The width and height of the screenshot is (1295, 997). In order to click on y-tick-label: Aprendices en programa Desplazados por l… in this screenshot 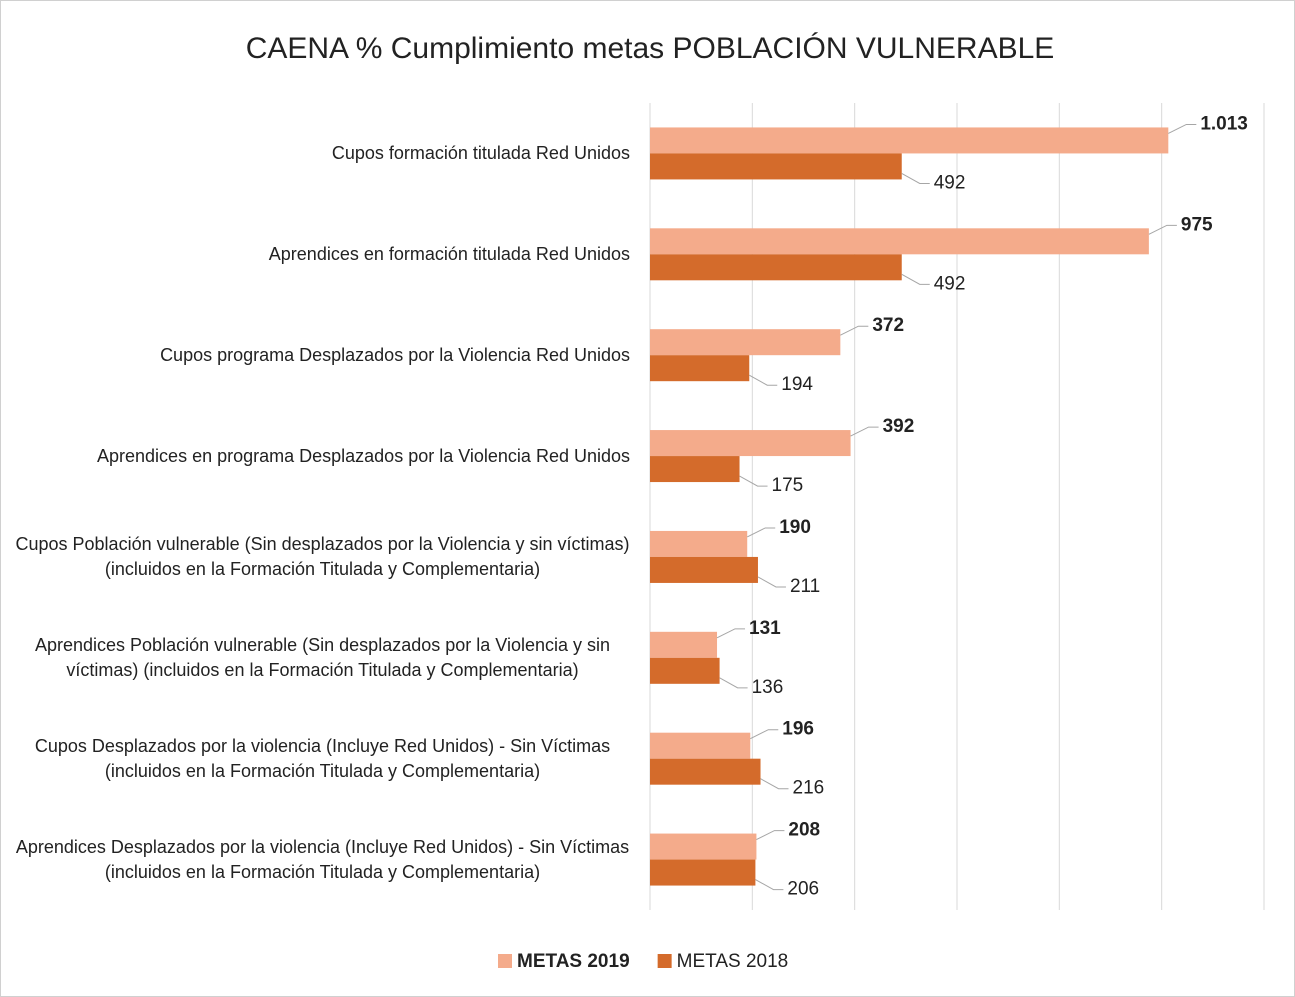, I will do `click(322, 456)`.